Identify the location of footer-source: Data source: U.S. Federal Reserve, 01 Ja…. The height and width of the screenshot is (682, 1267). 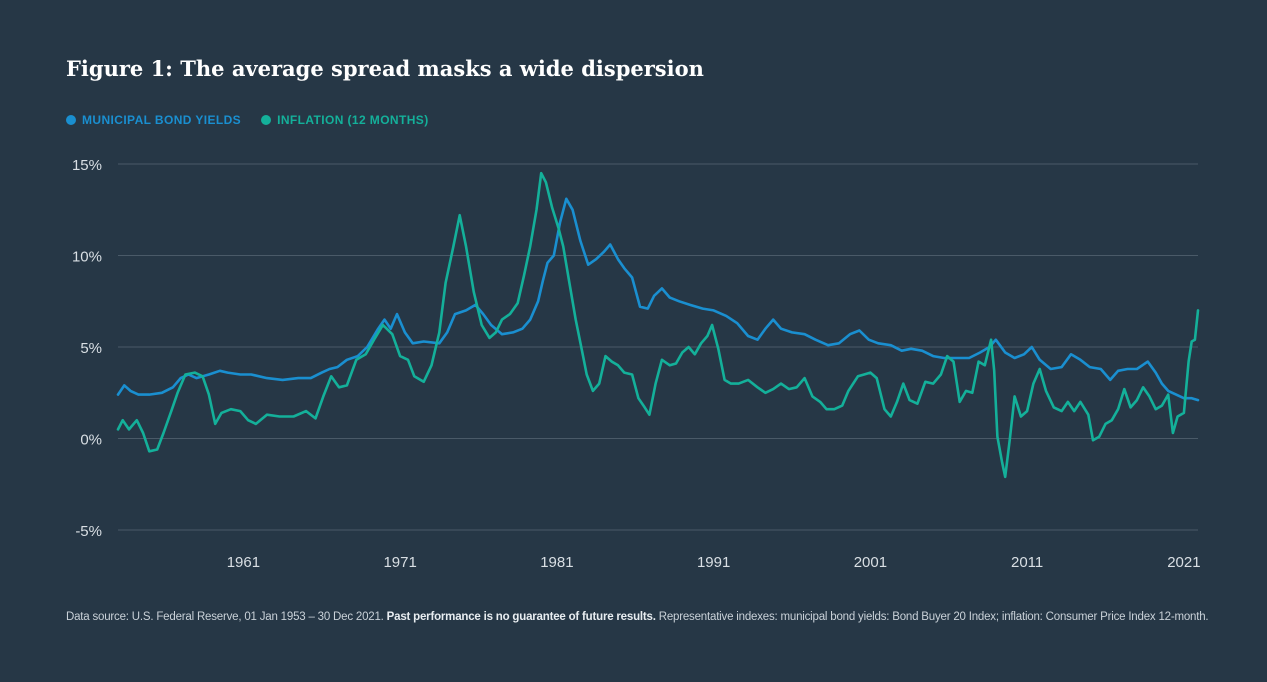
(225, 617).